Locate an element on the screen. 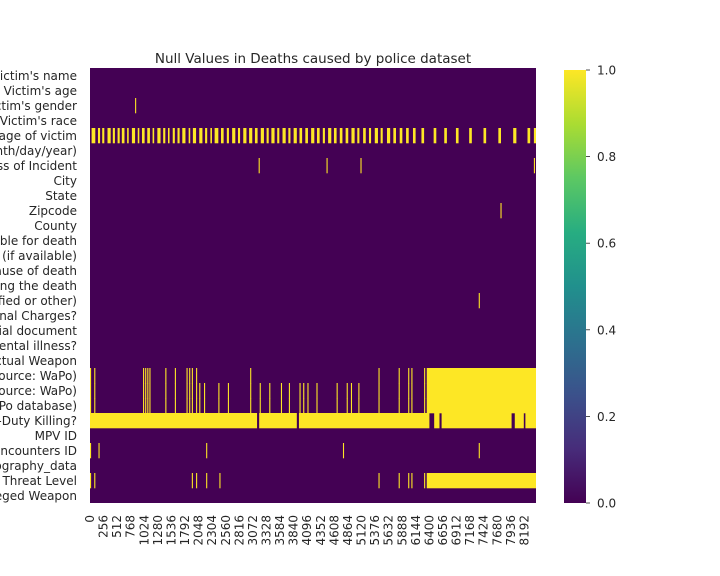 This screenshot has width=720, height=576. colorbar-tick-label: 0.4 is located at coordinates (606, 330).